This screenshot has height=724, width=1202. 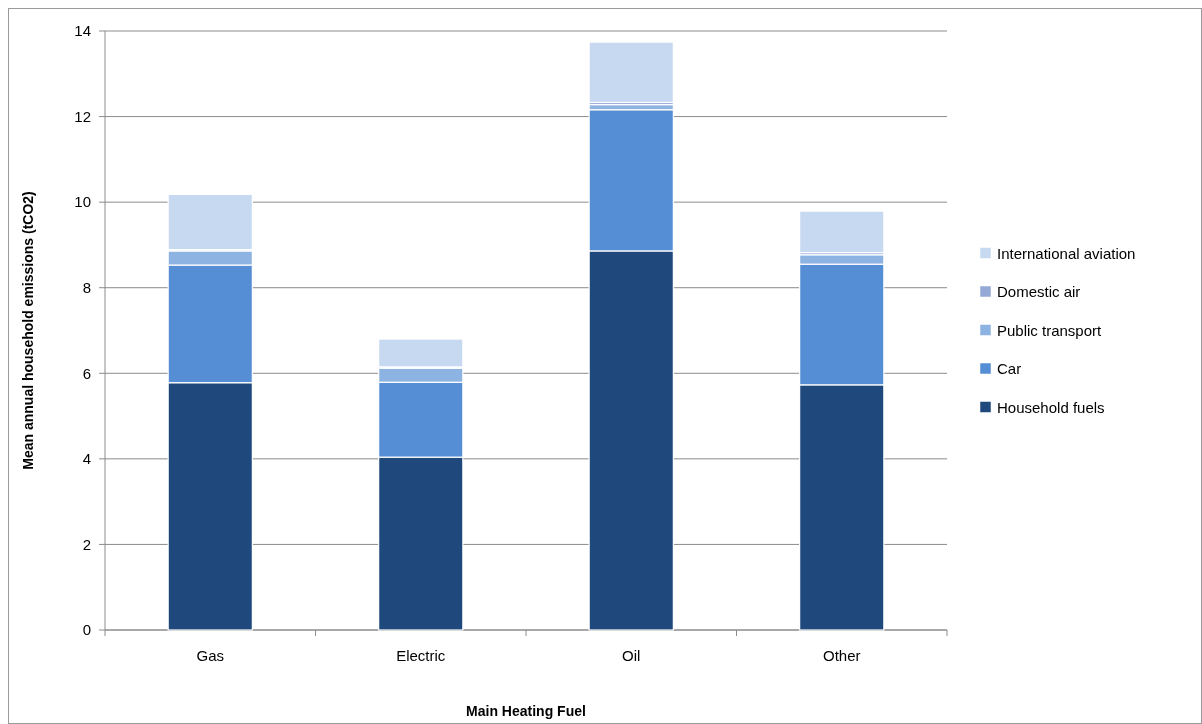 I want to click on x-axis-title: Main Heating Fuel, so click(x=526, y=711).